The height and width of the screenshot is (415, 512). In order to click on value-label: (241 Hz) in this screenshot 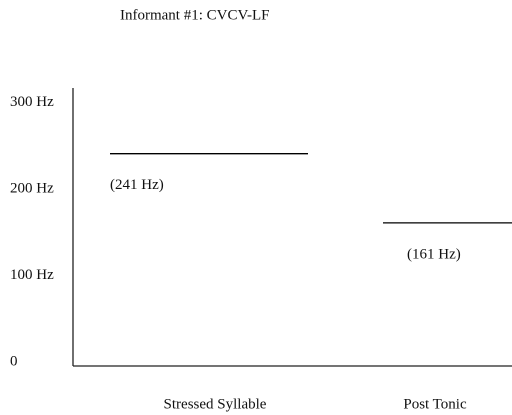, I will do `click(137, 185)`.